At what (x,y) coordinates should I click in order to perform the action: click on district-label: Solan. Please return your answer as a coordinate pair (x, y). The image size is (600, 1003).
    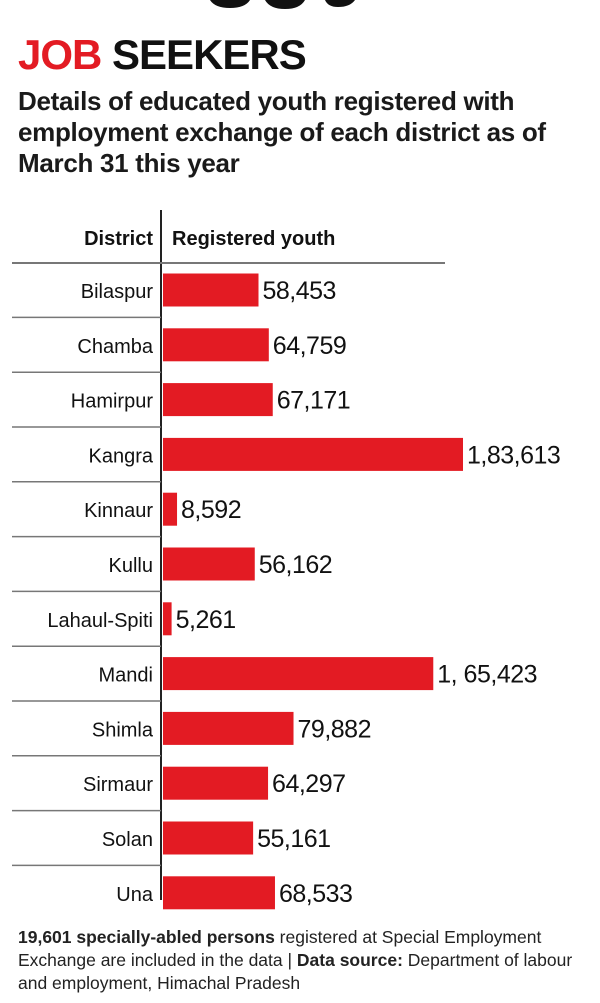
    Looking at the image, I should click on (127, 840).